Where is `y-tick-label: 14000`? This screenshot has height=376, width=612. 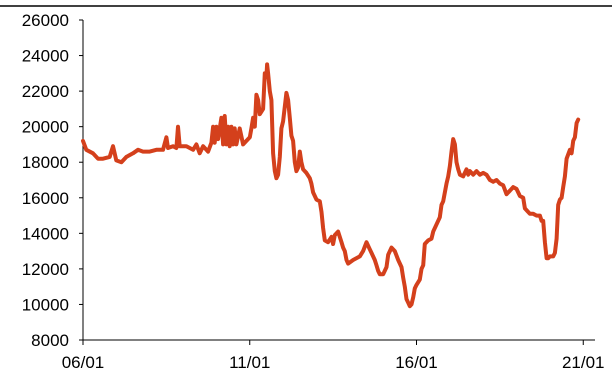
y-tick-label: 14000 is located at coordinates (45, 233).